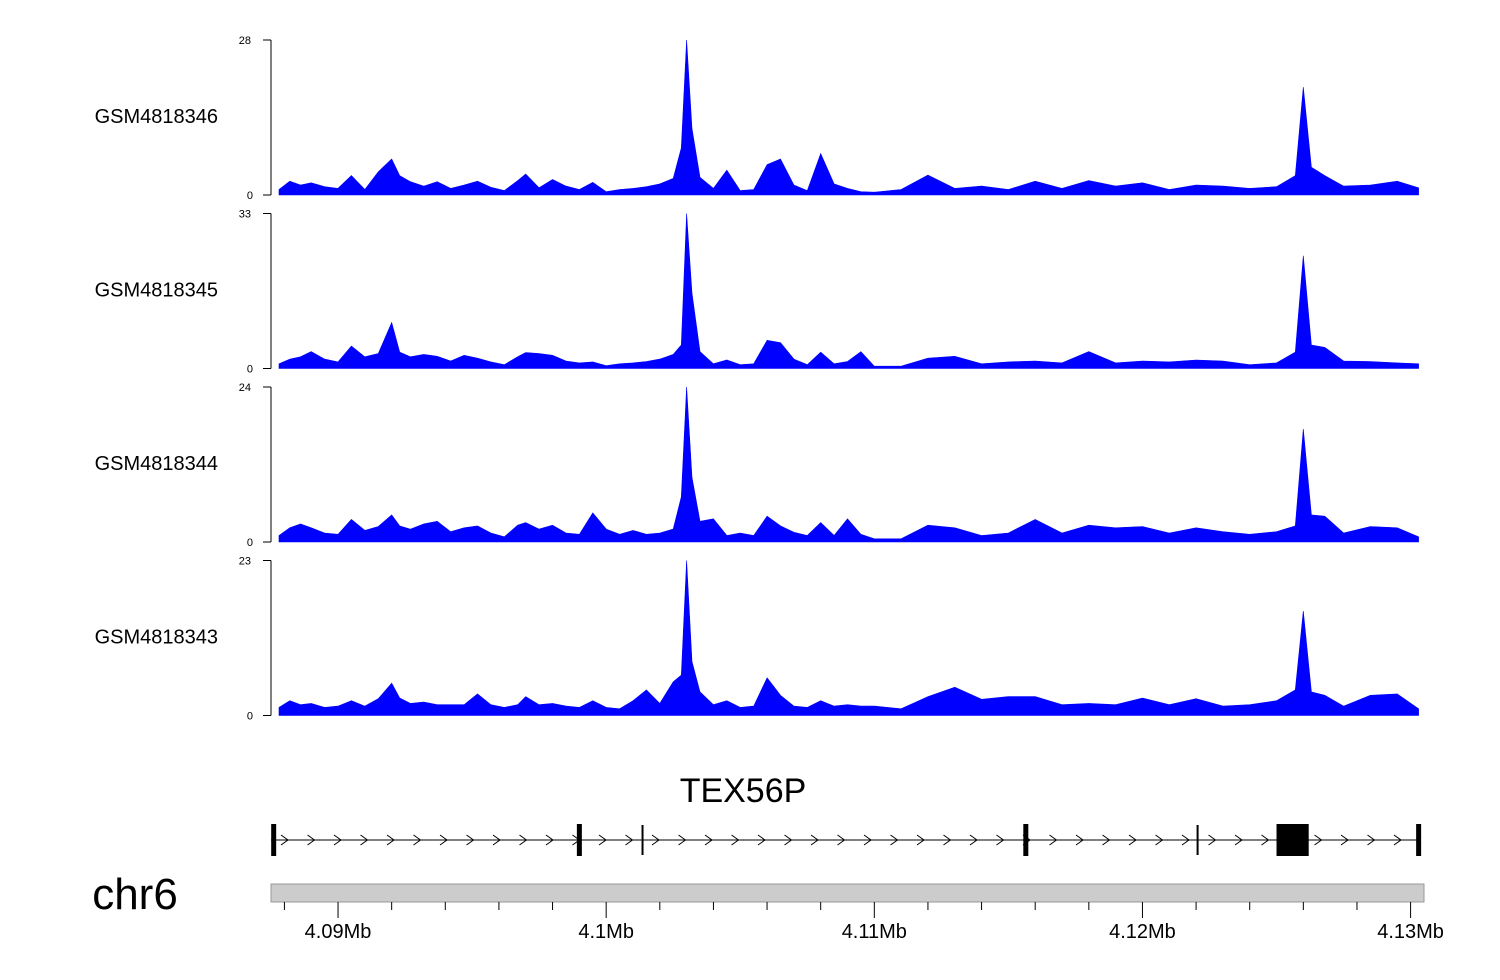 The height and width of the screenshot is (980, 1500). Describe the element at coordinates (606, 932) in the screenshot. I see `x-axis-tick-label: 4.1Mb` at that location.